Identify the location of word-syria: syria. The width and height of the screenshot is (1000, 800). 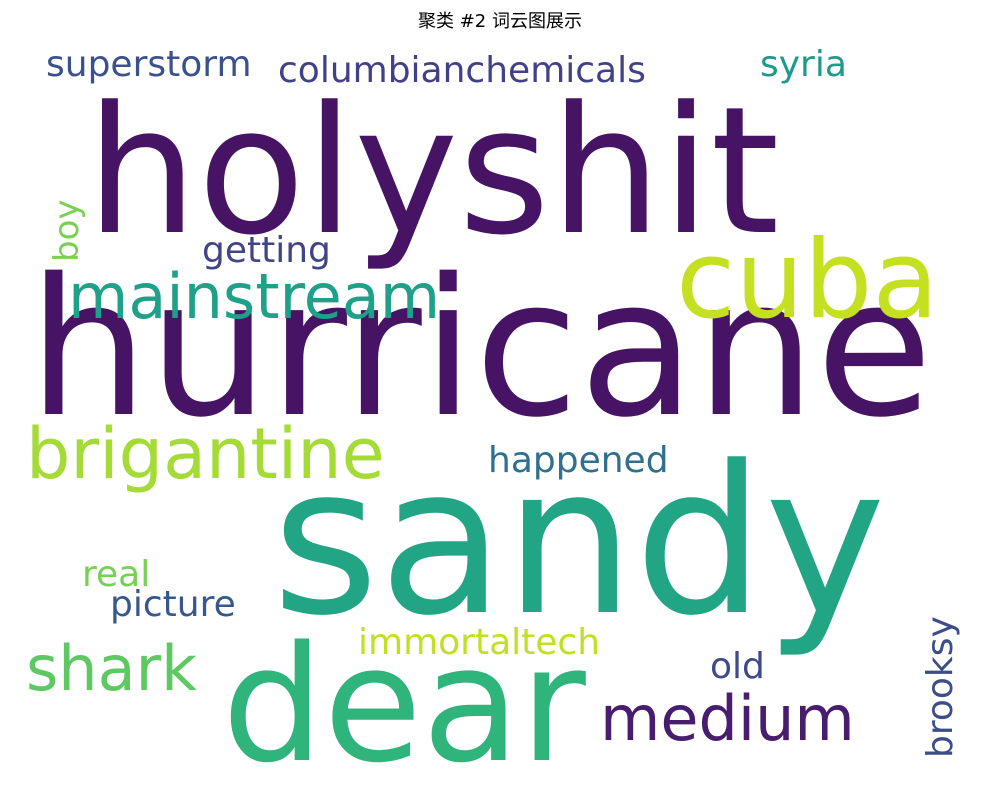
(803, 64).